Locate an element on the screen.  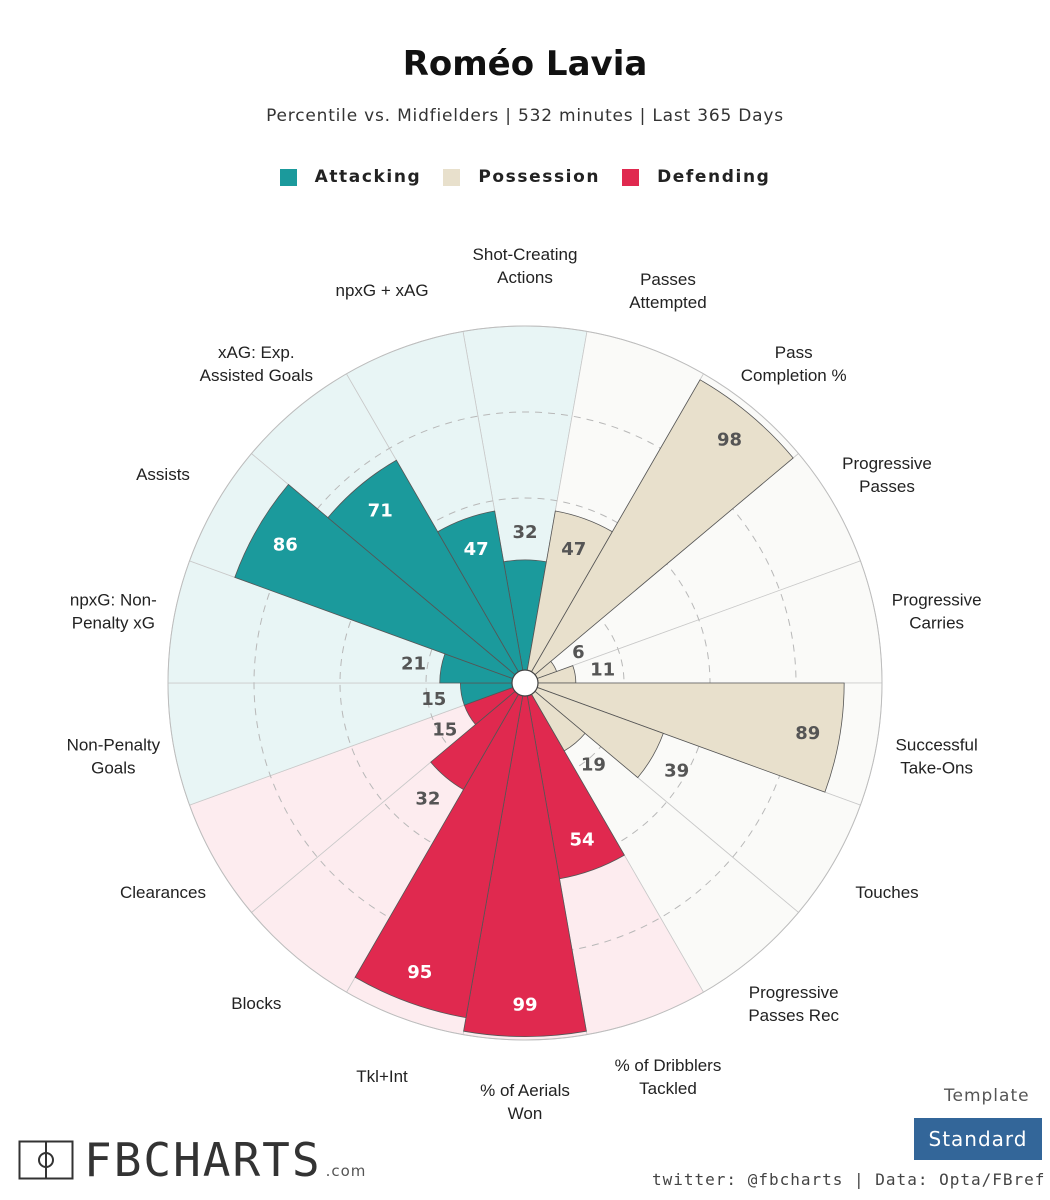
legend-item-possession: Possession is located at coordinates (521, 177).